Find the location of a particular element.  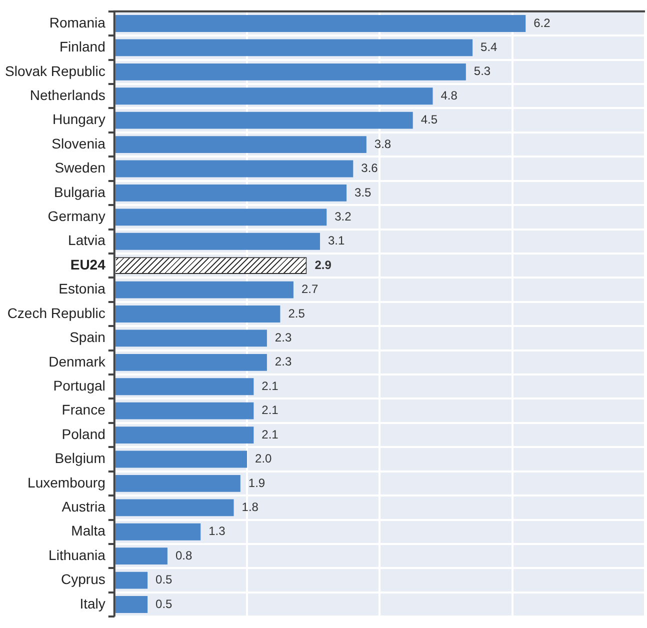

data-label: 3.1 is located at coordinates (337, 241).